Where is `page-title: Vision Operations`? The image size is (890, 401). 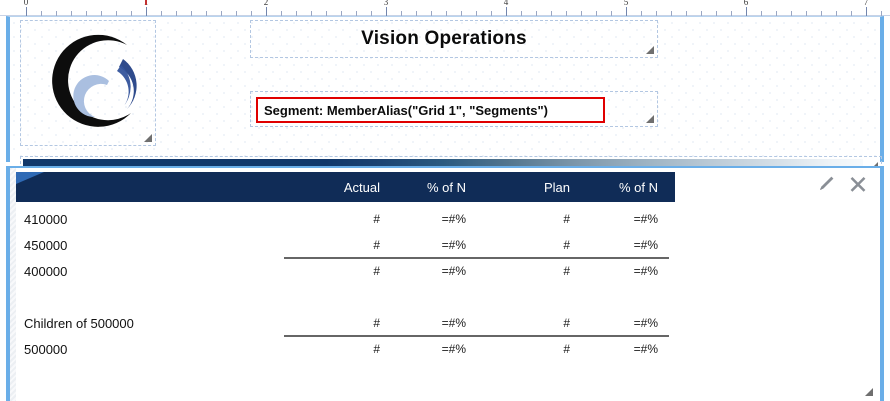
page-title: Vision Operations is located at coordinates (444, 38).